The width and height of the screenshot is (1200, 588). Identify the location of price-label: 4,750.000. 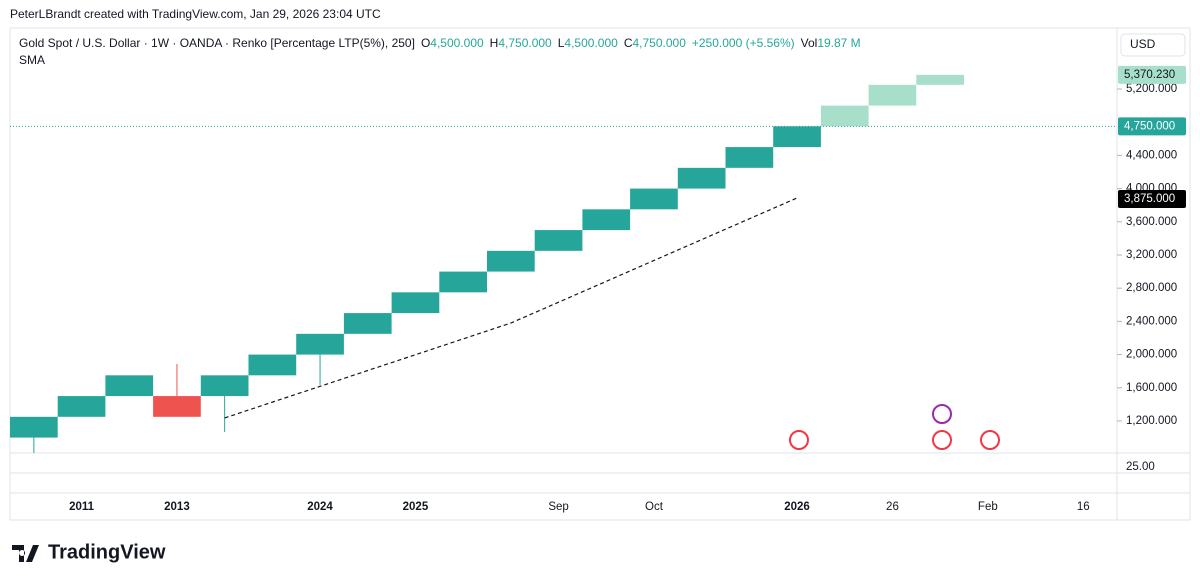
(1149, 126).